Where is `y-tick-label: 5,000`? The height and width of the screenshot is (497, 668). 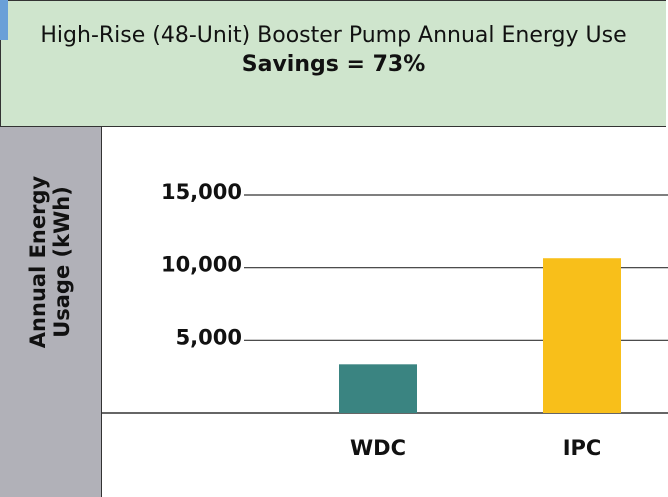 y-tick-label: 5,000 is located at coordinates (209, 337).